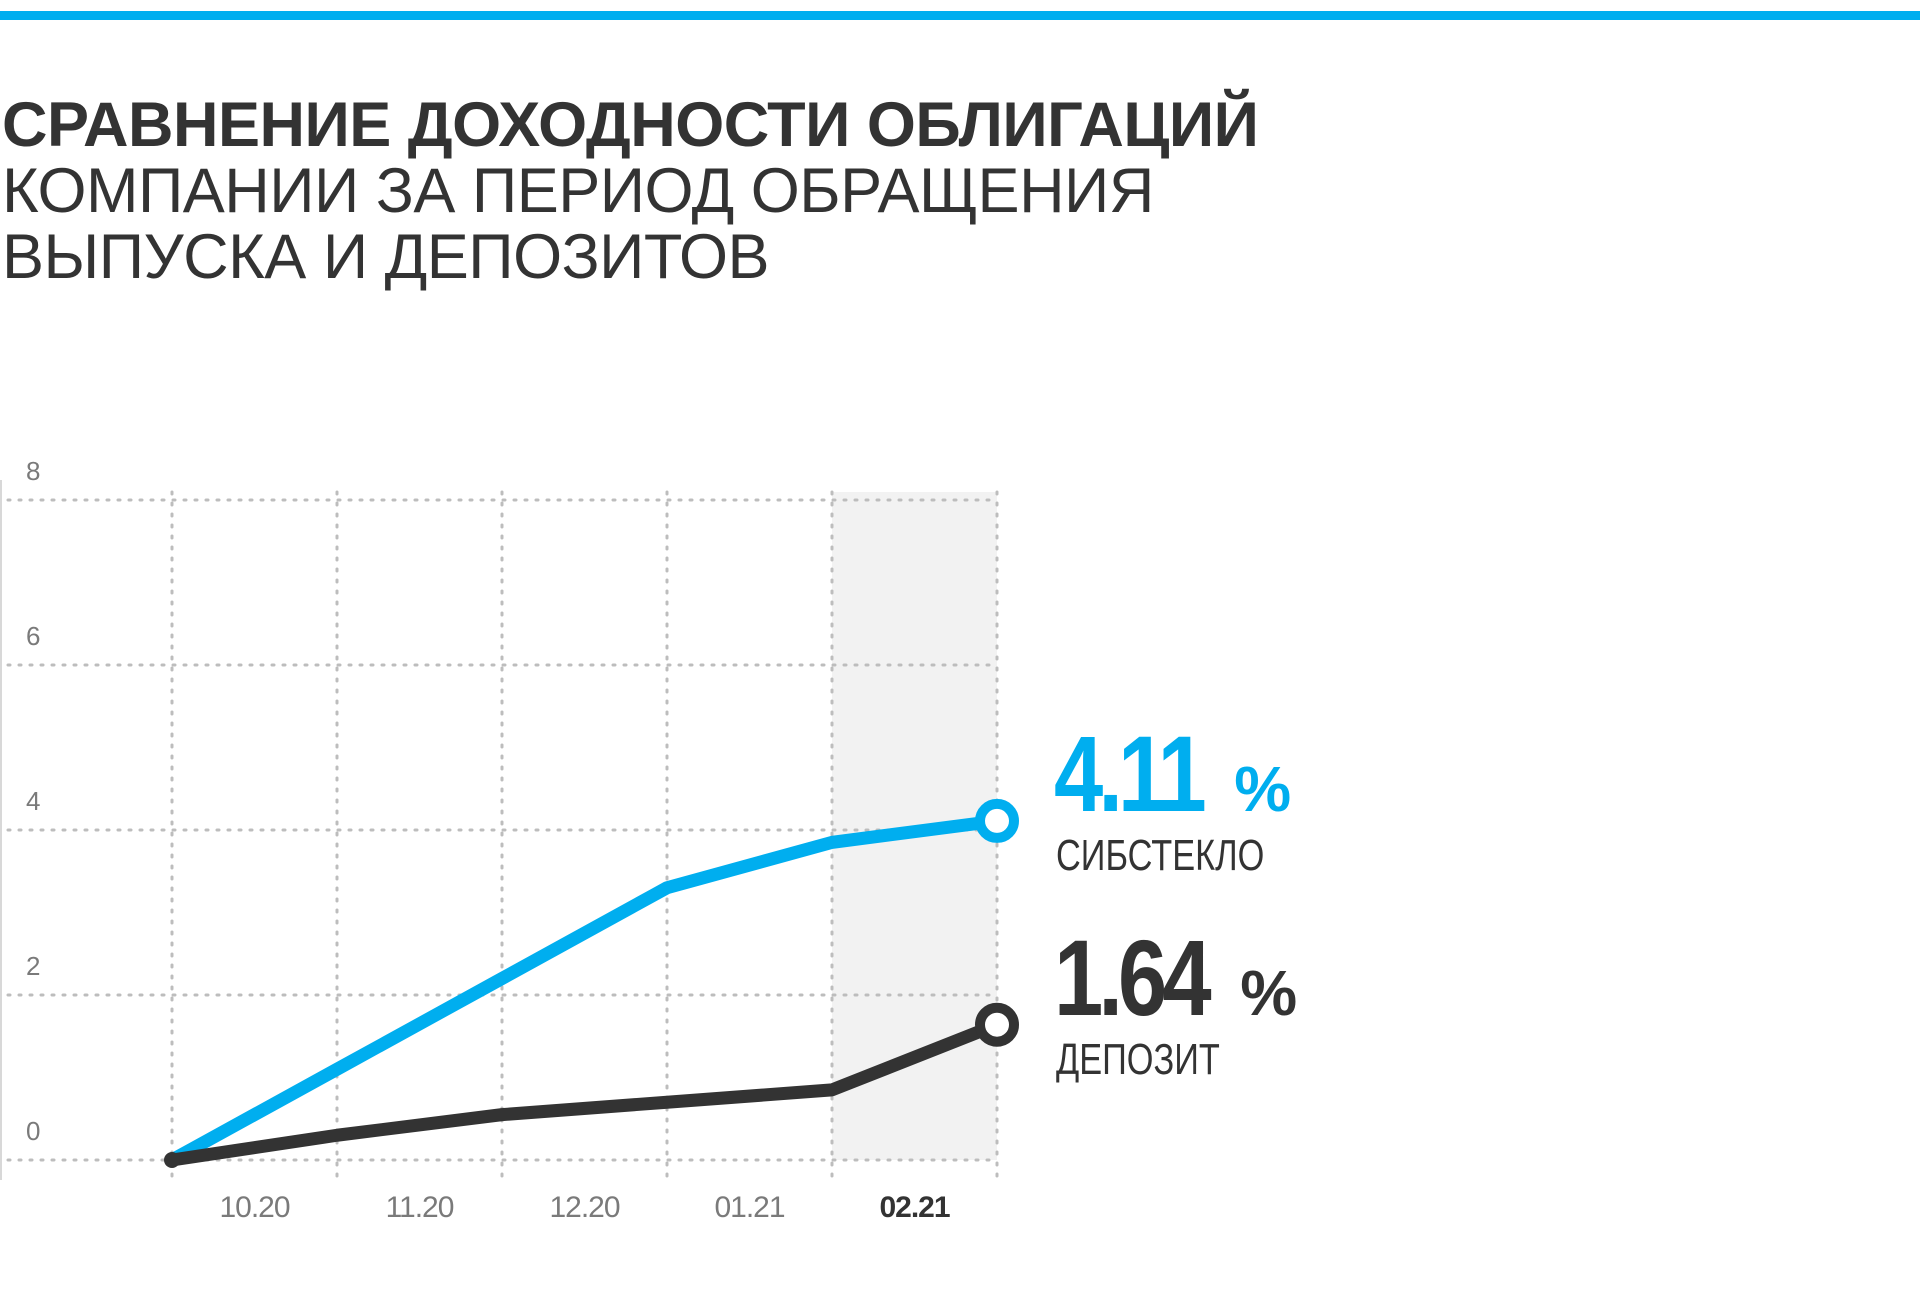 This screenshot has height=1295, width=1920. What do you see at coordinates (1138, 1059) in the screenshot?
I see `deposit-label: ДЕПОЗИТ` at bounding box center [1138, 1059].